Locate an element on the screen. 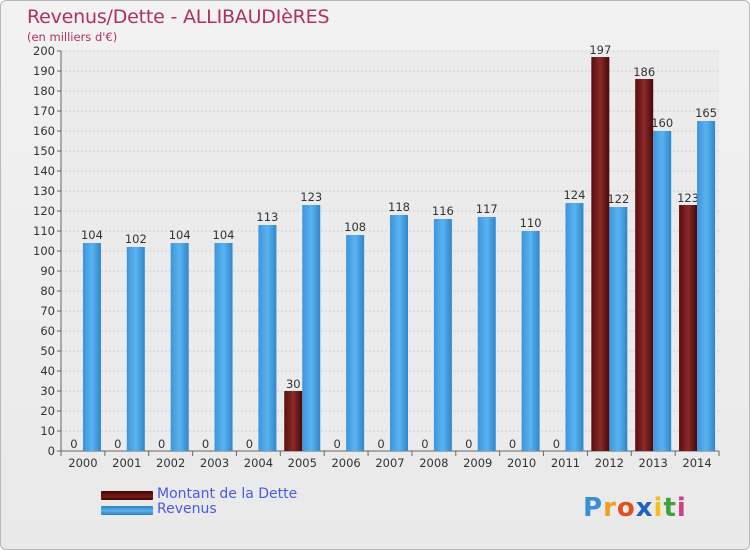 The width and height of the screenshot is (750, 550). y-tick-label: 110 is located at coordinates (44, 231).